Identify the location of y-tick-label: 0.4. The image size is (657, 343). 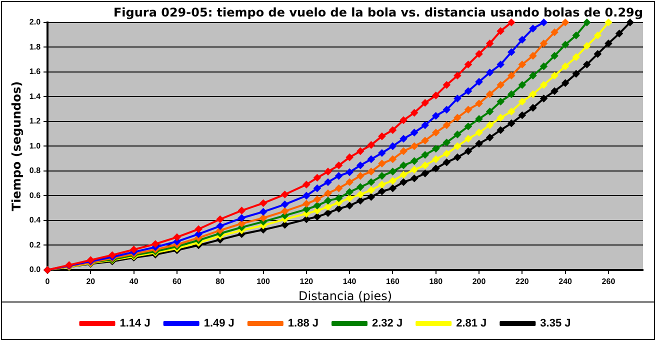
(35, 220).